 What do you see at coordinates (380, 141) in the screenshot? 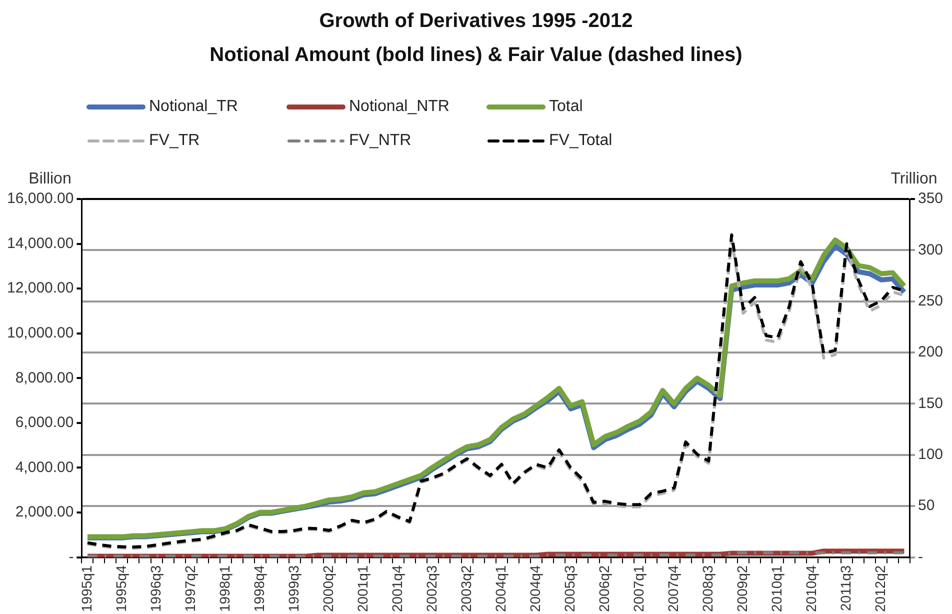
I see `legend-label: FV_NTR` at bounding box center [380, 141].